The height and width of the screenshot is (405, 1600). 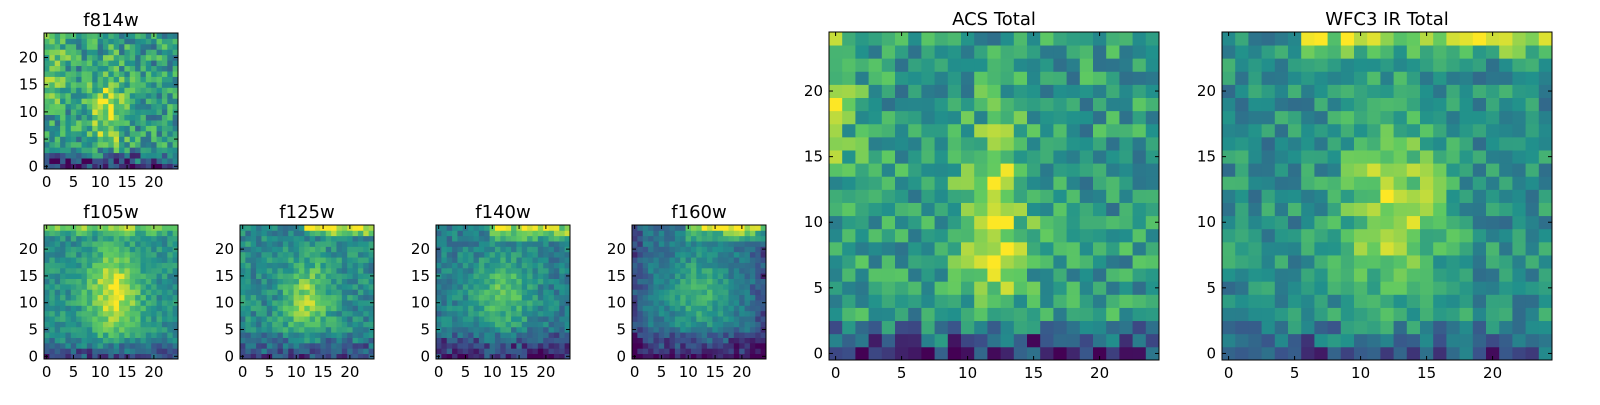 I want to click on x-tick-label: 0, so click(x=439, y=372).